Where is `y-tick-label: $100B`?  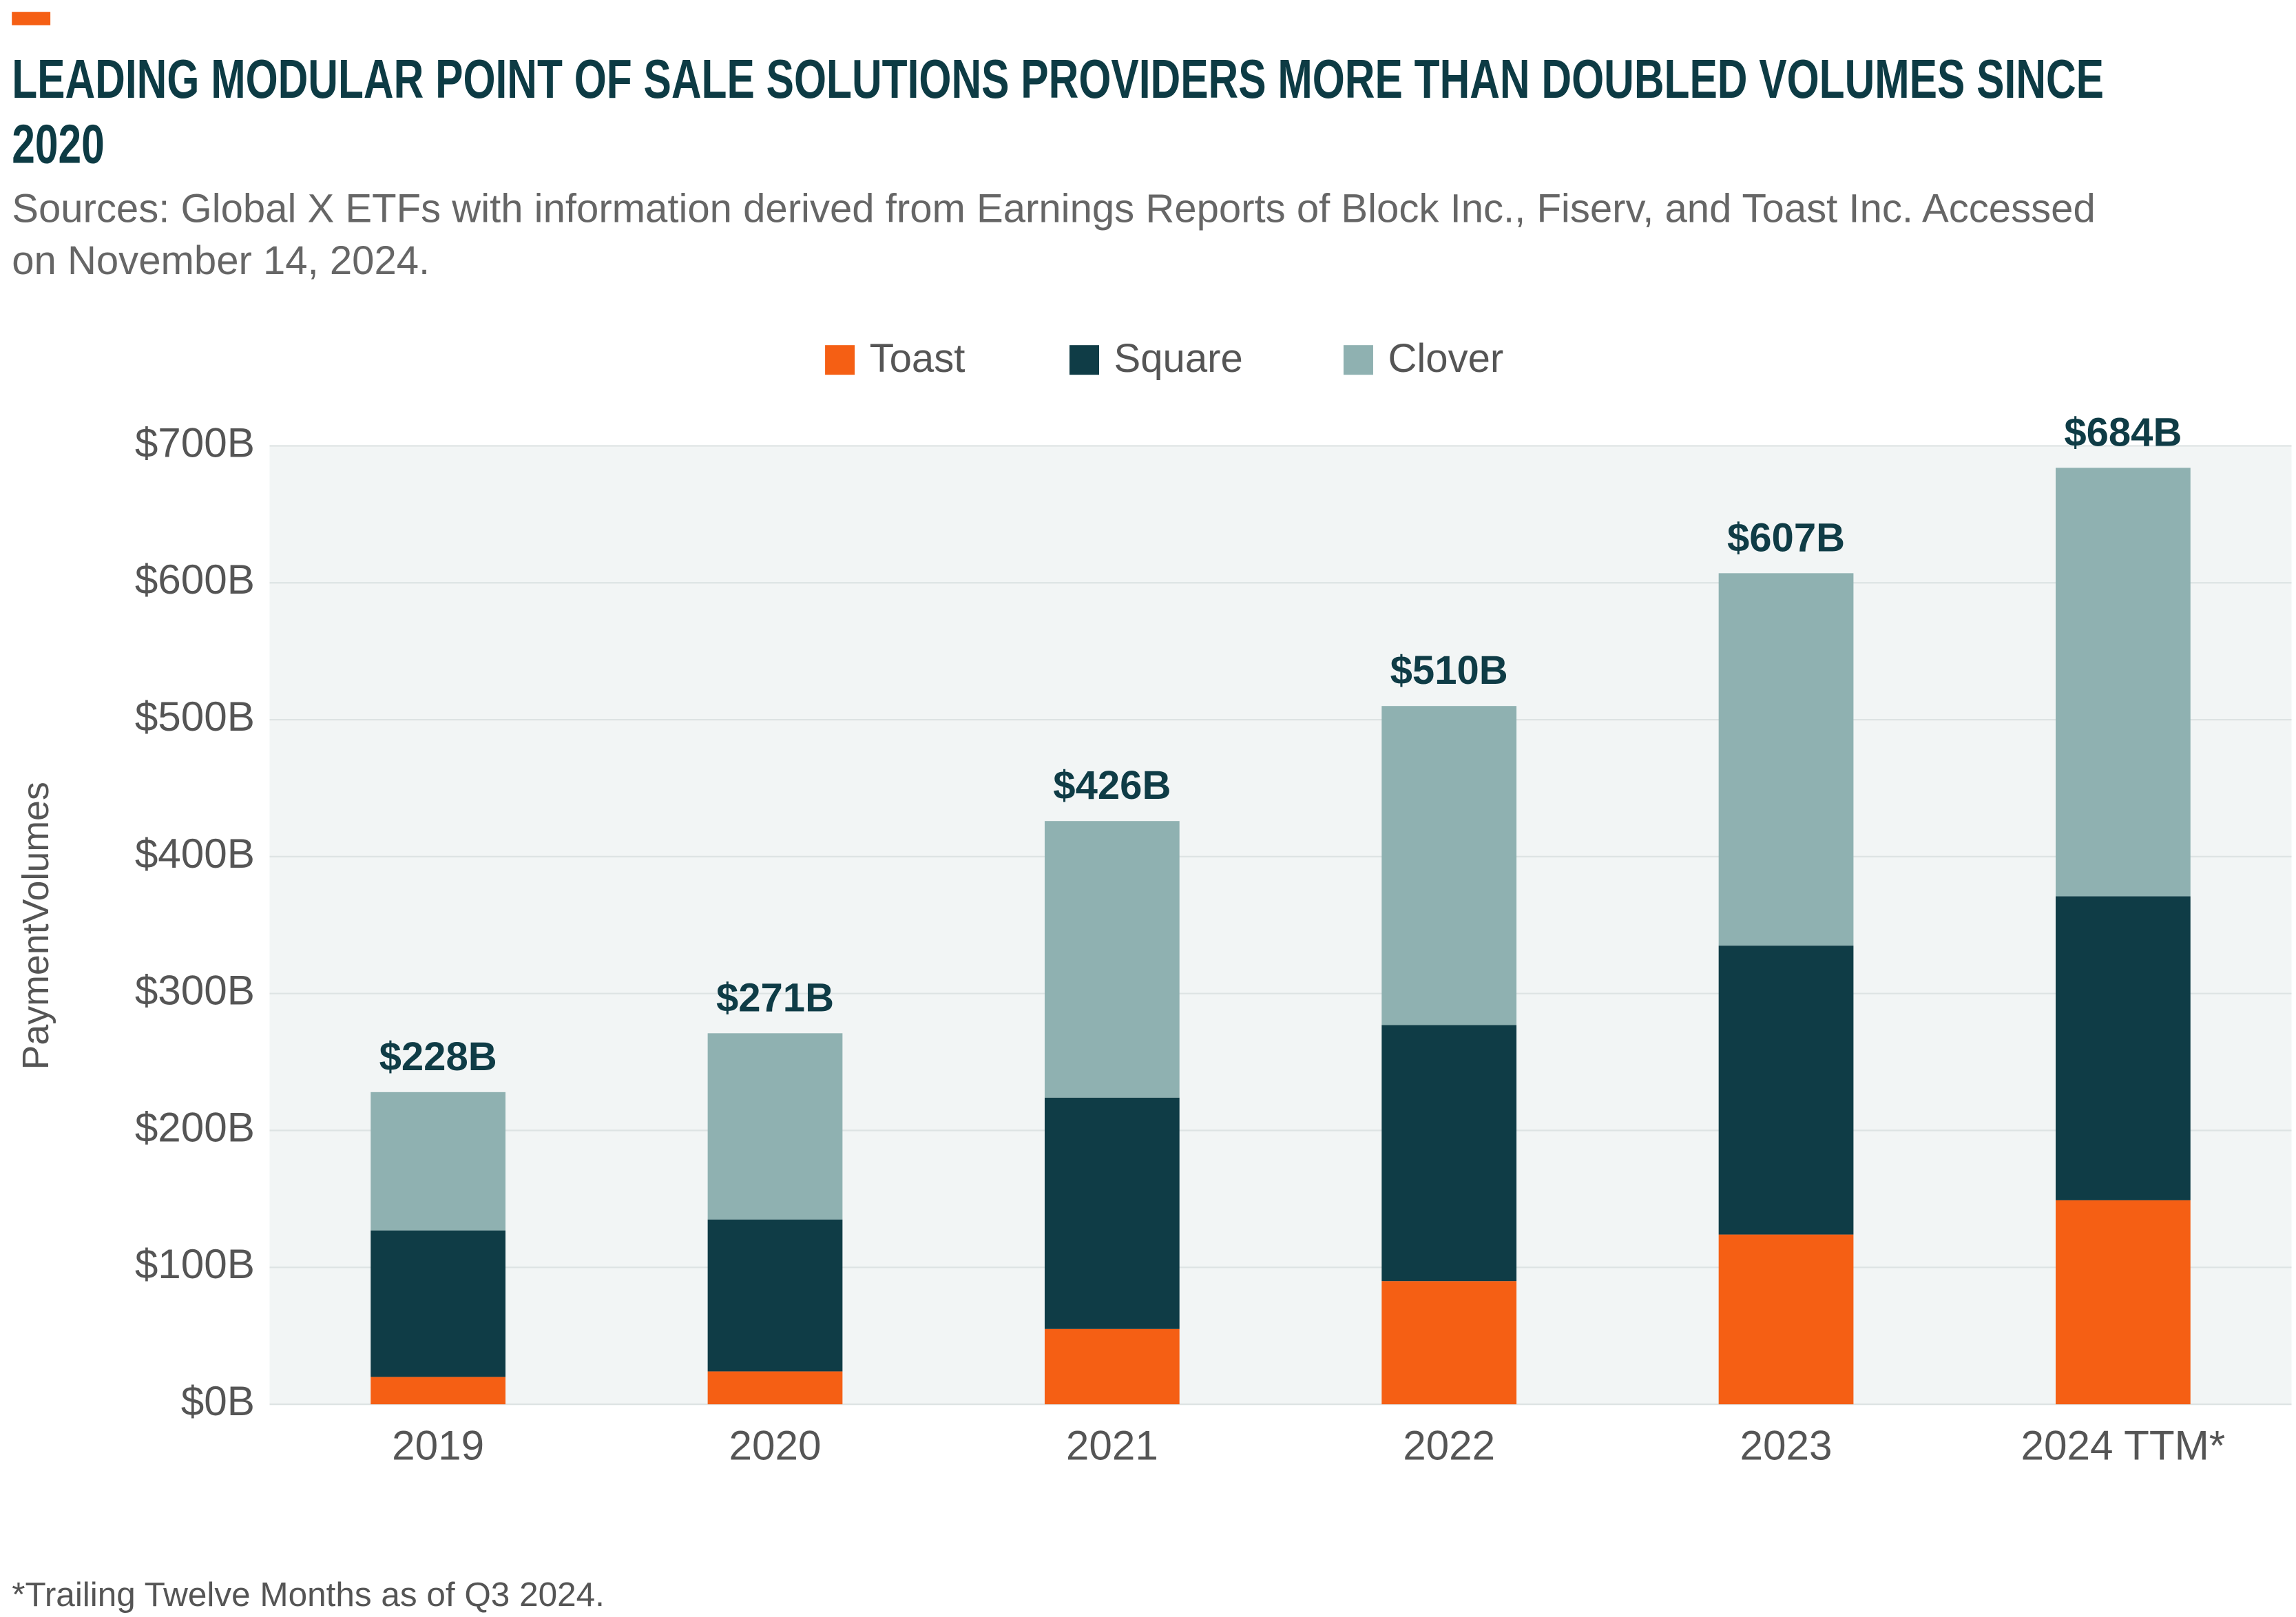
y-tick-label: $100B is located at coordinates (195, 1263).